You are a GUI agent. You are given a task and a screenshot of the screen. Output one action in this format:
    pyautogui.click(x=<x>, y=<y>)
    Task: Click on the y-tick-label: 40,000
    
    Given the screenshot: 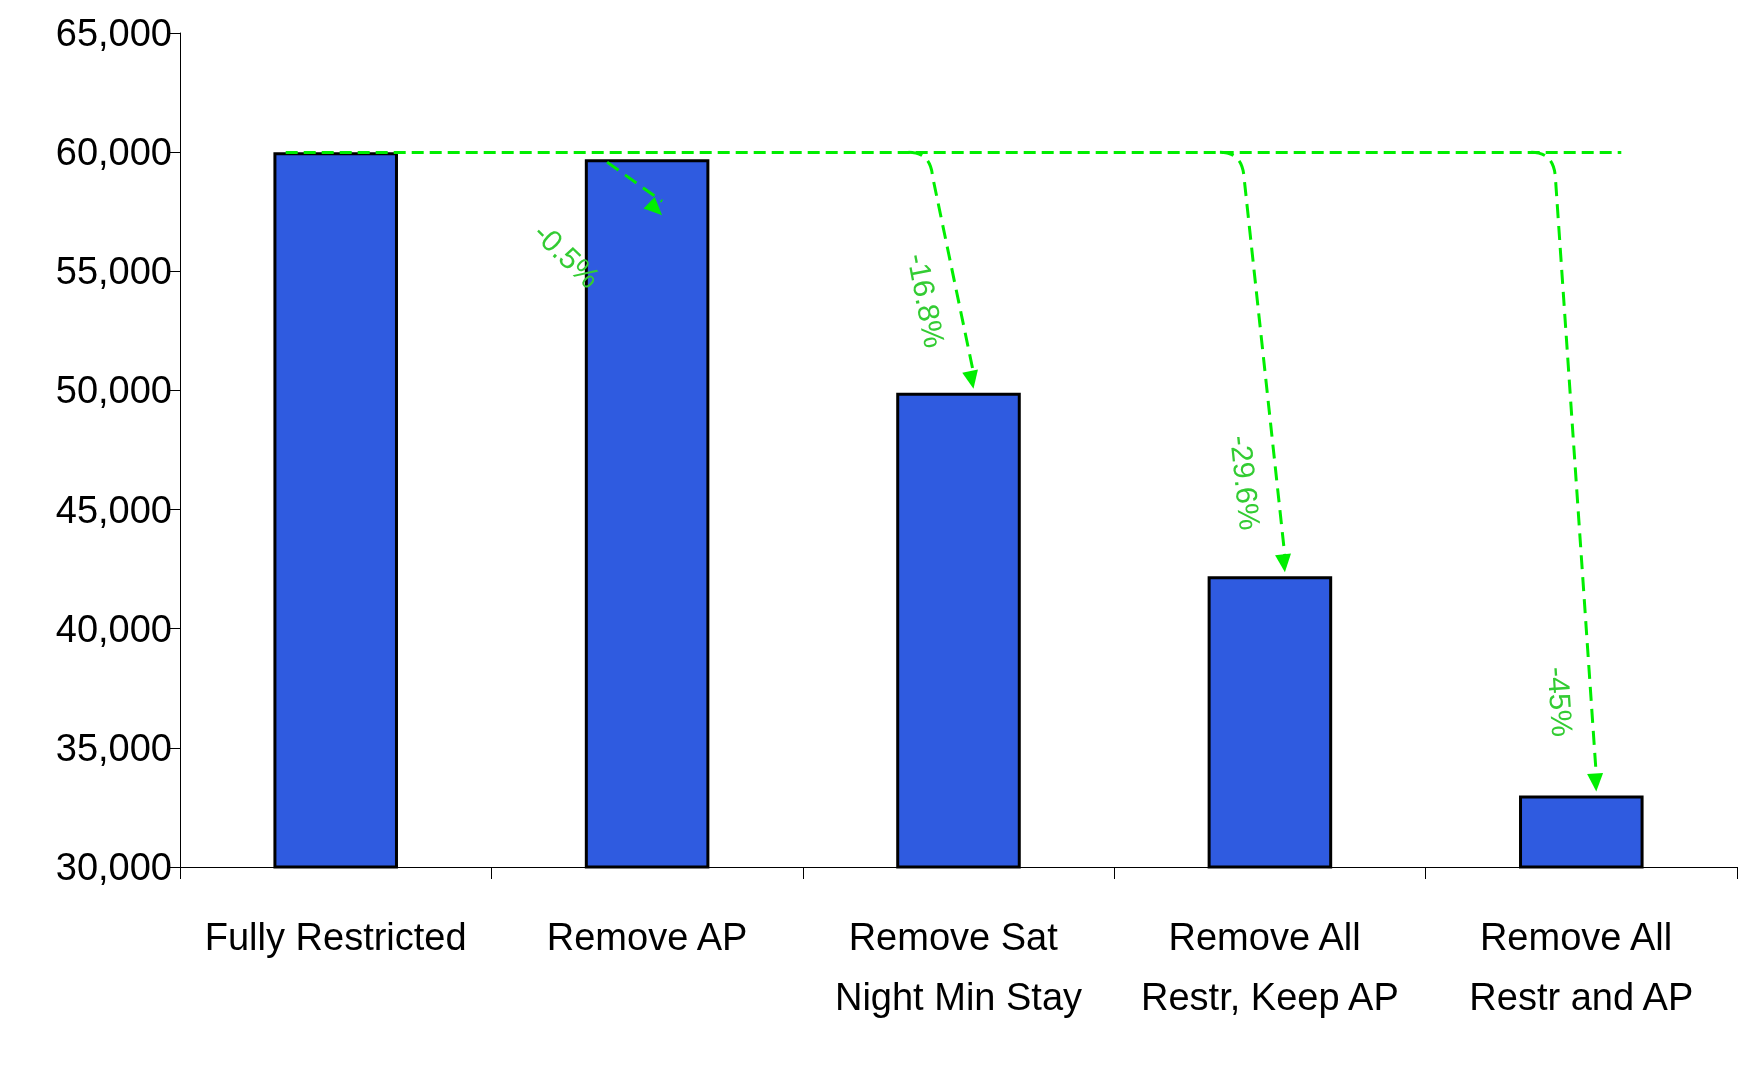 What is the action you would take?
    pyautogui.click(x=113, y=628)
    